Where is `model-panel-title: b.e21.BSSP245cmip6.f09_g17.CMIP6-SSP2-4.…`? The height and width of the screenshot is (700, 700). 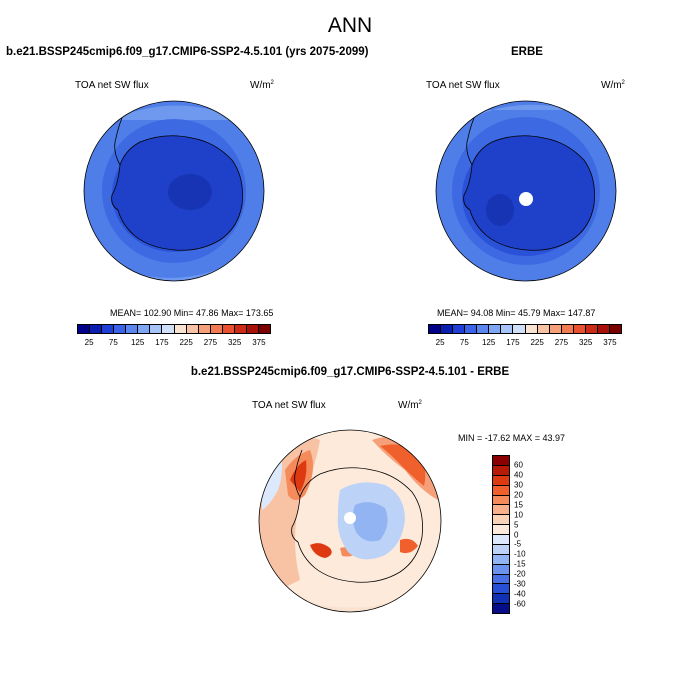 model-panel-title: b.e21.BSSP245cmip6.f09_g17.CMIP6-SSP2-4.… is located at coordinates (187, 52).